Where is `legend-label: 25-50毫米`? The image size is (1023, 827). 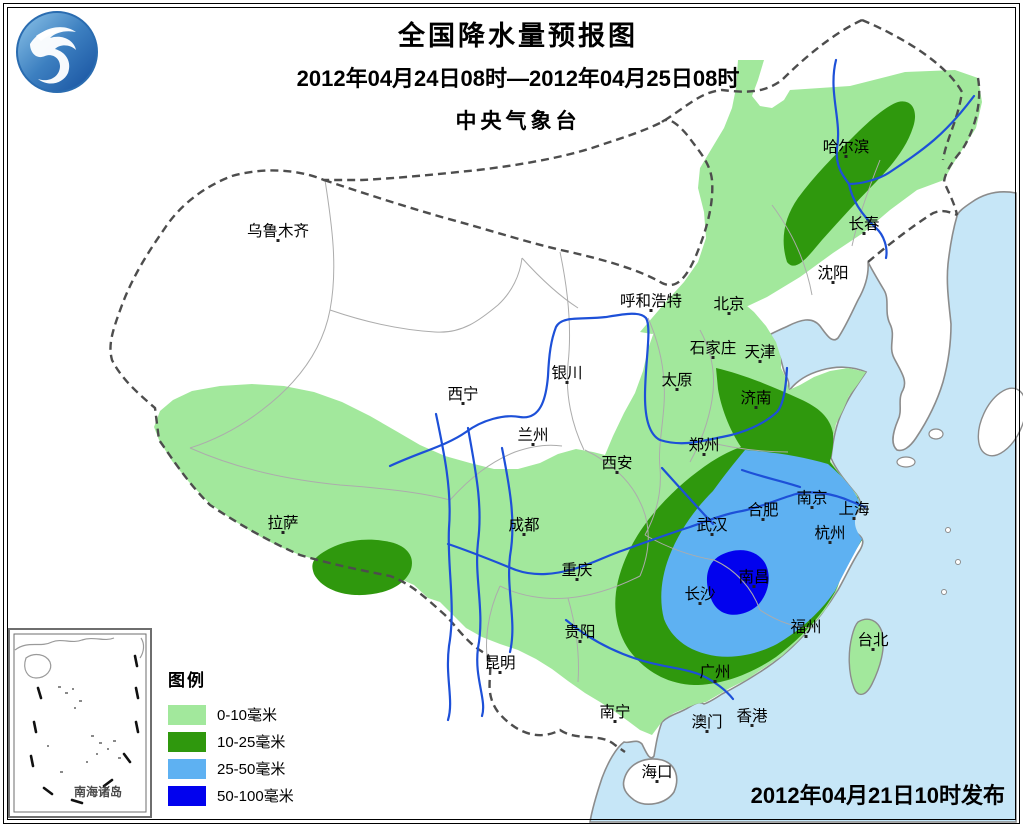 legend-label: 25-50毫米 is located at coordinates (251, 769).